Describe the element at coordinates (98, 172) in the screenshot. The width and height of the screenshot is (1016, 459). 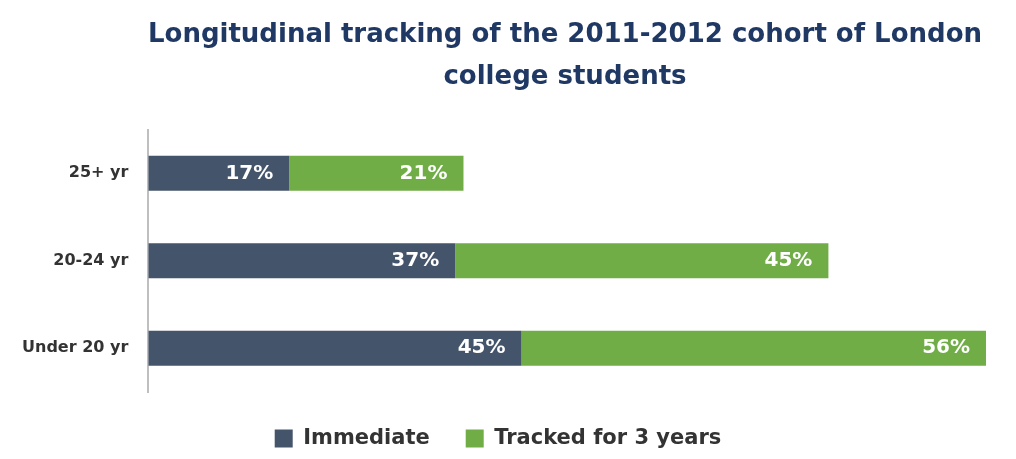
I see `y-tick-label: 25+ yr` at that location.